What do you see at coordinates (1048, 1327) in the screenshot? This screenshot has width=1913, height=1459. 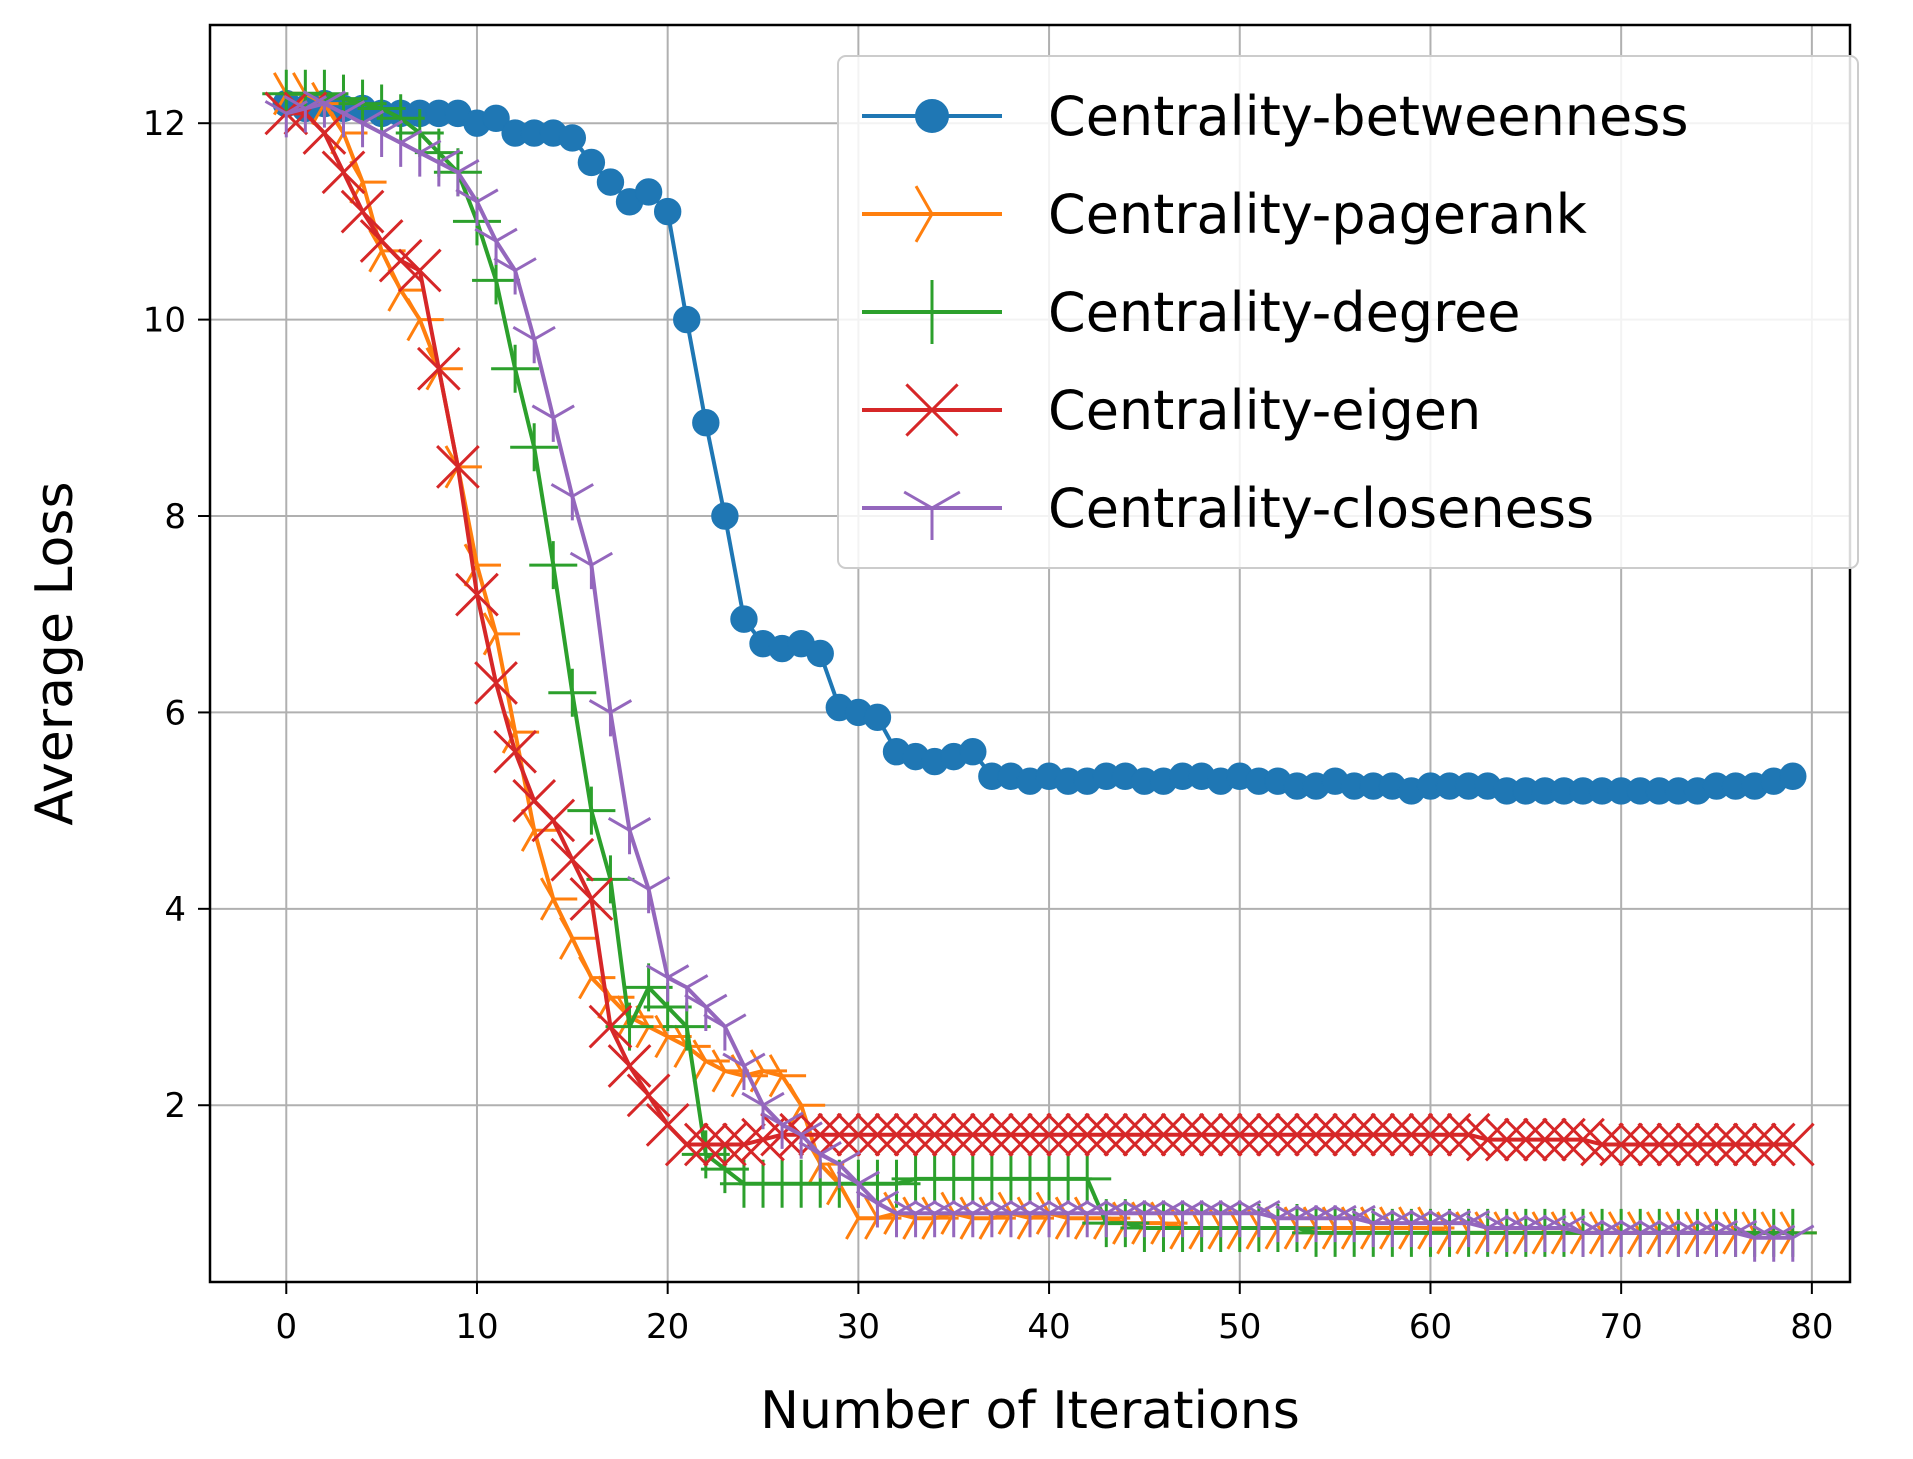 I see `x-tick-label: 40` at bounding box center [1048, 1327].